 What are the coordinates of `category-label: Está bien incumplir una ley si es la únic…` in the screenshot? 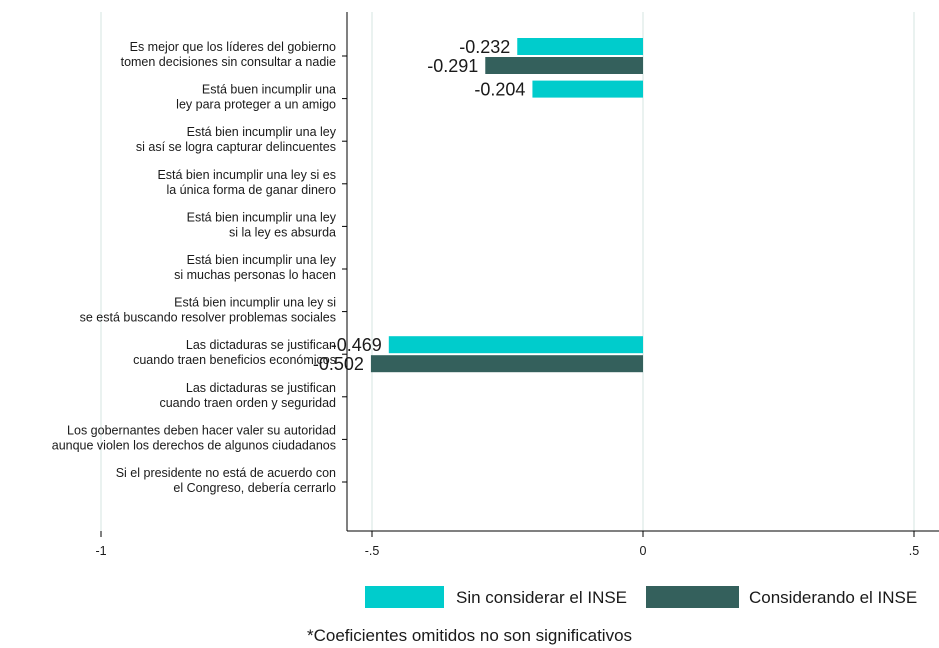 It's located at (246, 182).